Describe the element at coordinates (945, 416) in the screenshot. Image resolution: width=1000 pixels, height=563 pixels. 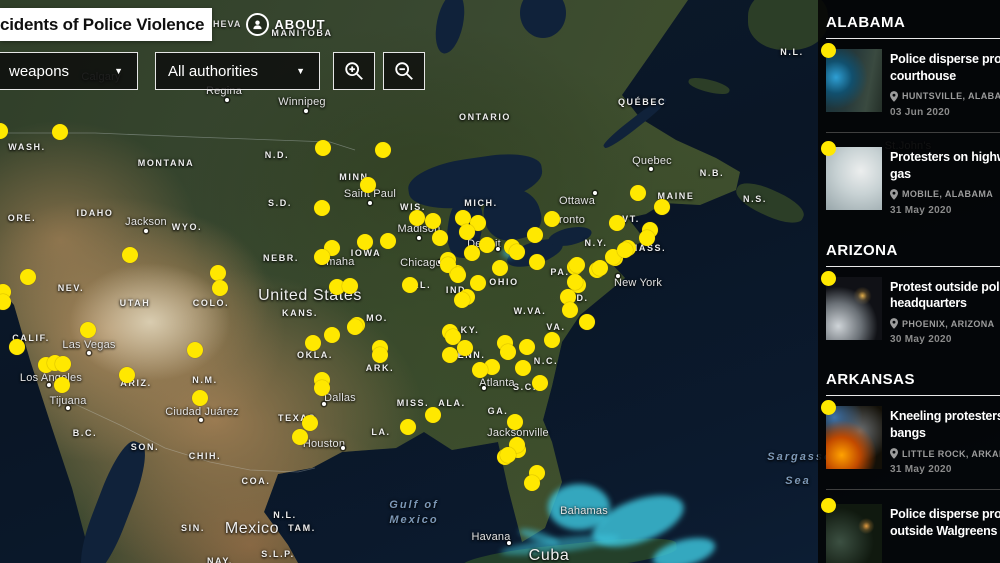
I see `incident-title-line: Kneeling protesters hi` at that location.